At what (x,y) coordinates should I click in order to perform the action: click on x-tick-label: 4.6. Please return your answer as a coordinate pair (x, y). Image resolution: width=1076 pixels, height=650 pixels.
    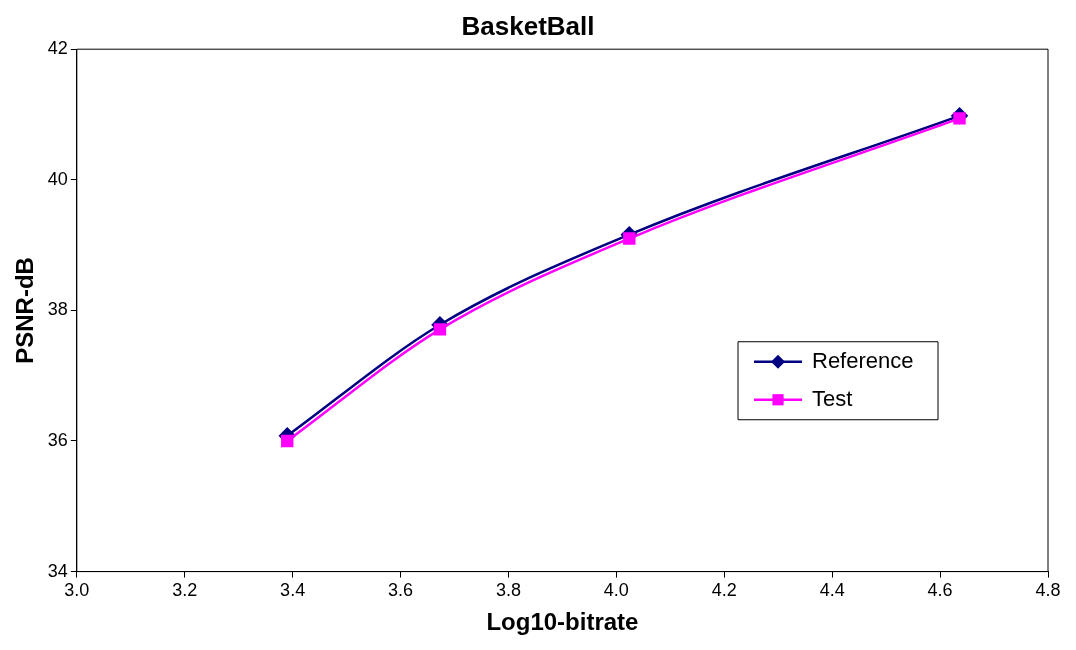
    Looking at the image, I should click on (940, 590).